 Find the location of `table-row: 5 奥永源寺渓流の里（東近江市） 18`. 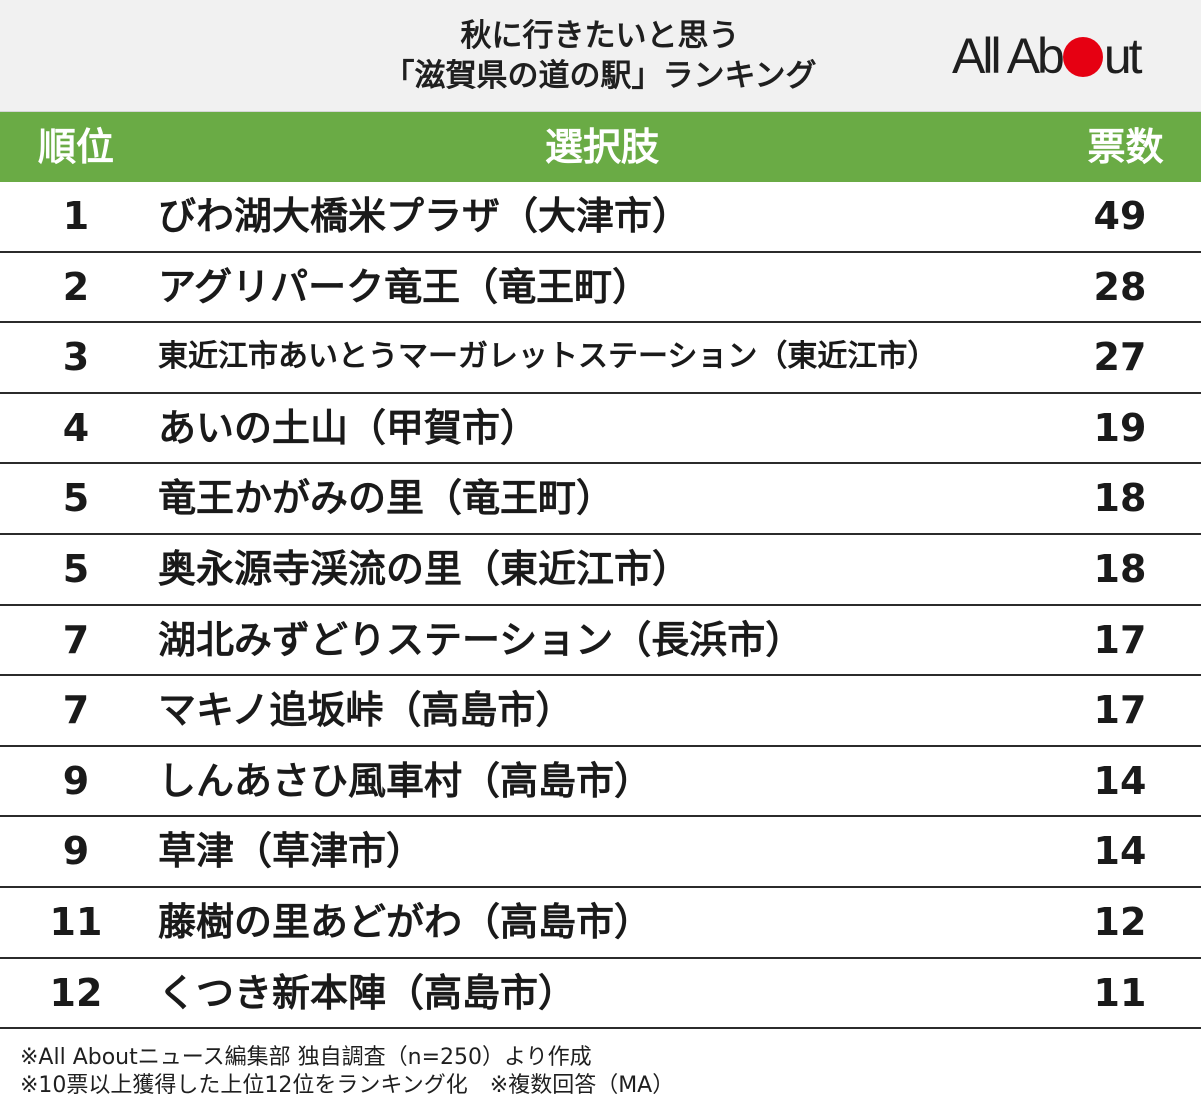

table-row: 5 奥永源寺渓流の里（東近江市） 18 is located at coordinates (600, 570).